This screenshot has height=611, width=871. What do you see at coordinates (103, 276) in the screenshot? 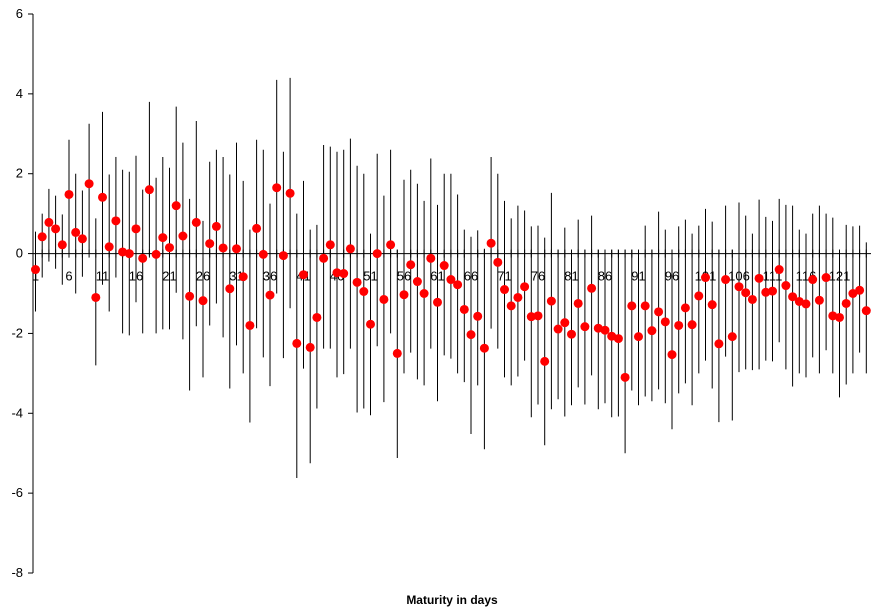
I see `x-tick-label: 11` at bounding box center [103, 276].